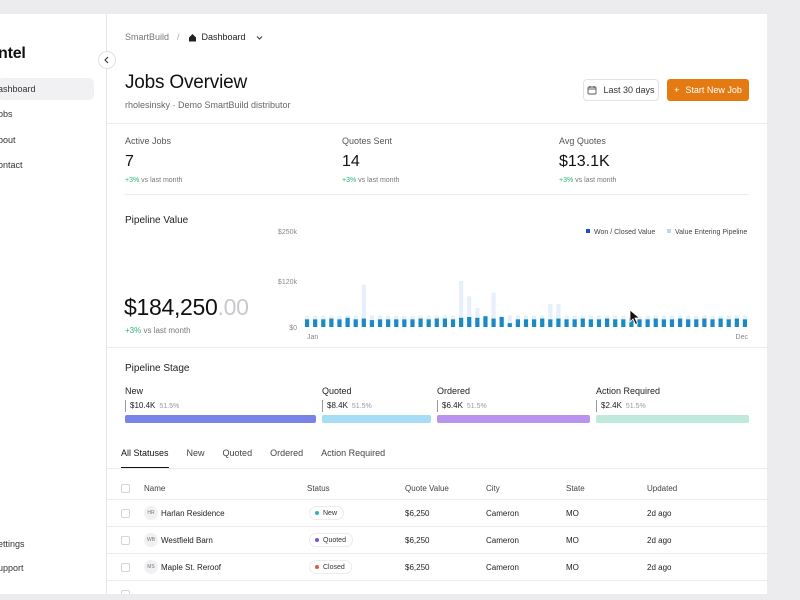  I want to click on brand-logo: ntel, so click(13, 53).